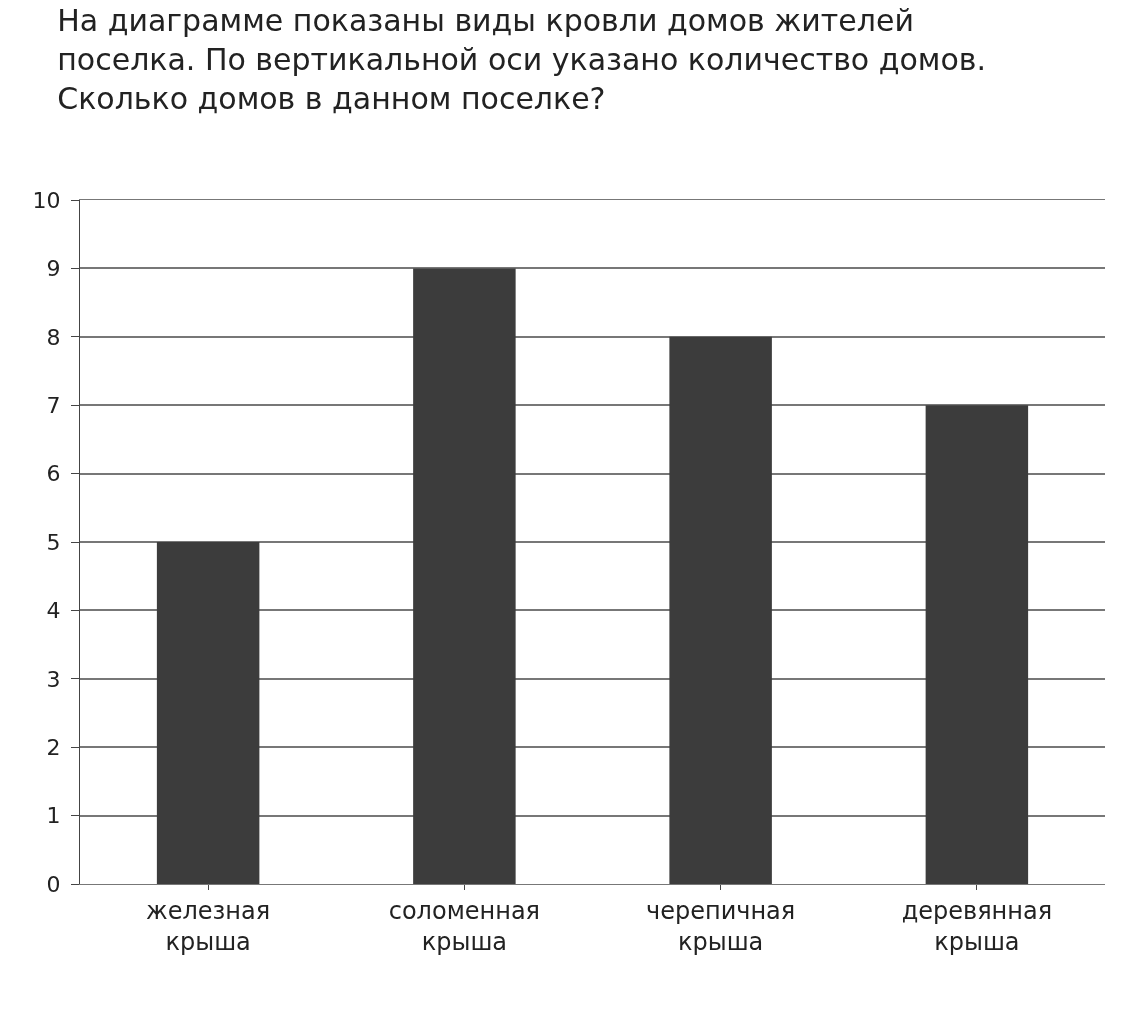 The height and width of the screenshot is (1034, 1145). What do you see at coordinates (53, 269) in the screenshot?
I see `y-tick-label: 9` at bounding box center [53, 269].